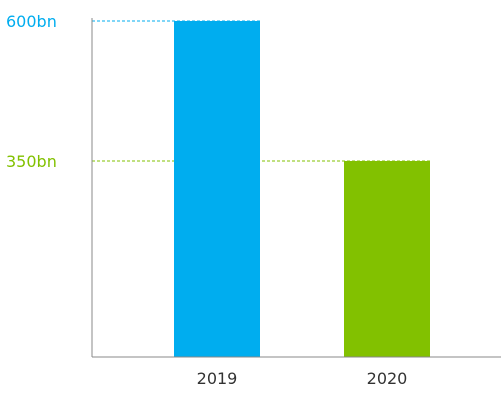 The width and height of the screenshot is (501, 398). What do you see at coordinates (217, 378) in the screenshot?
I see `x-tick-label-2019: 2019` at bounding box center [217, 378].